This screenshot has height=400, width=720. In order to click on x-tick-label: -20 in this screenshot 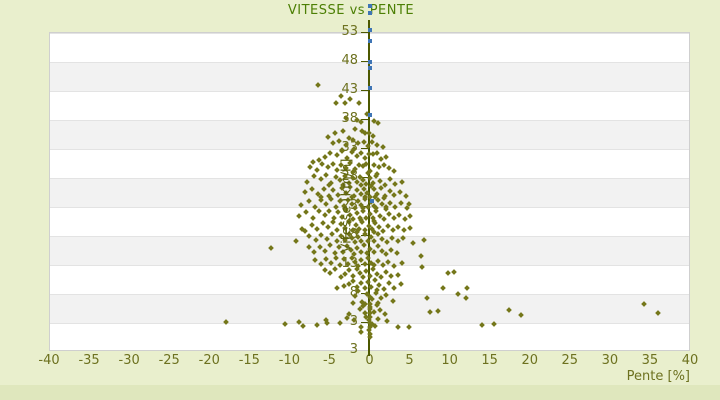, I will do `click(209, 360)`.